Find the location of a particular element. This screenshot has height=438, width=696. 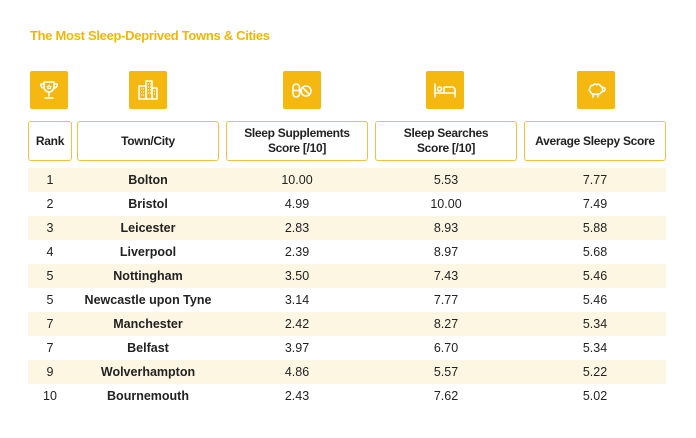

supplements-score-cell: 10.00 is located at coordinates (297, 180).